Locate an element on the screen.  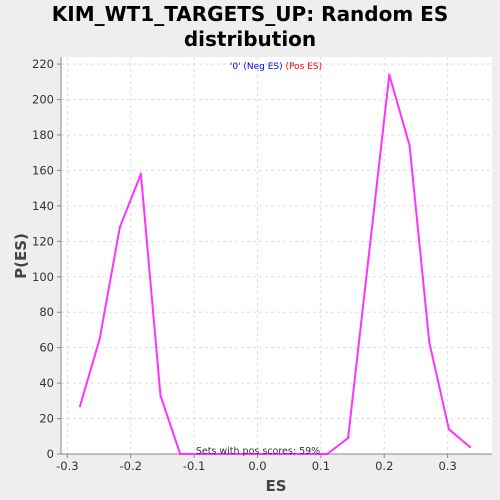
legend: '0' (Neg ES) (Pos ES) is located at coordinates (276, 67).